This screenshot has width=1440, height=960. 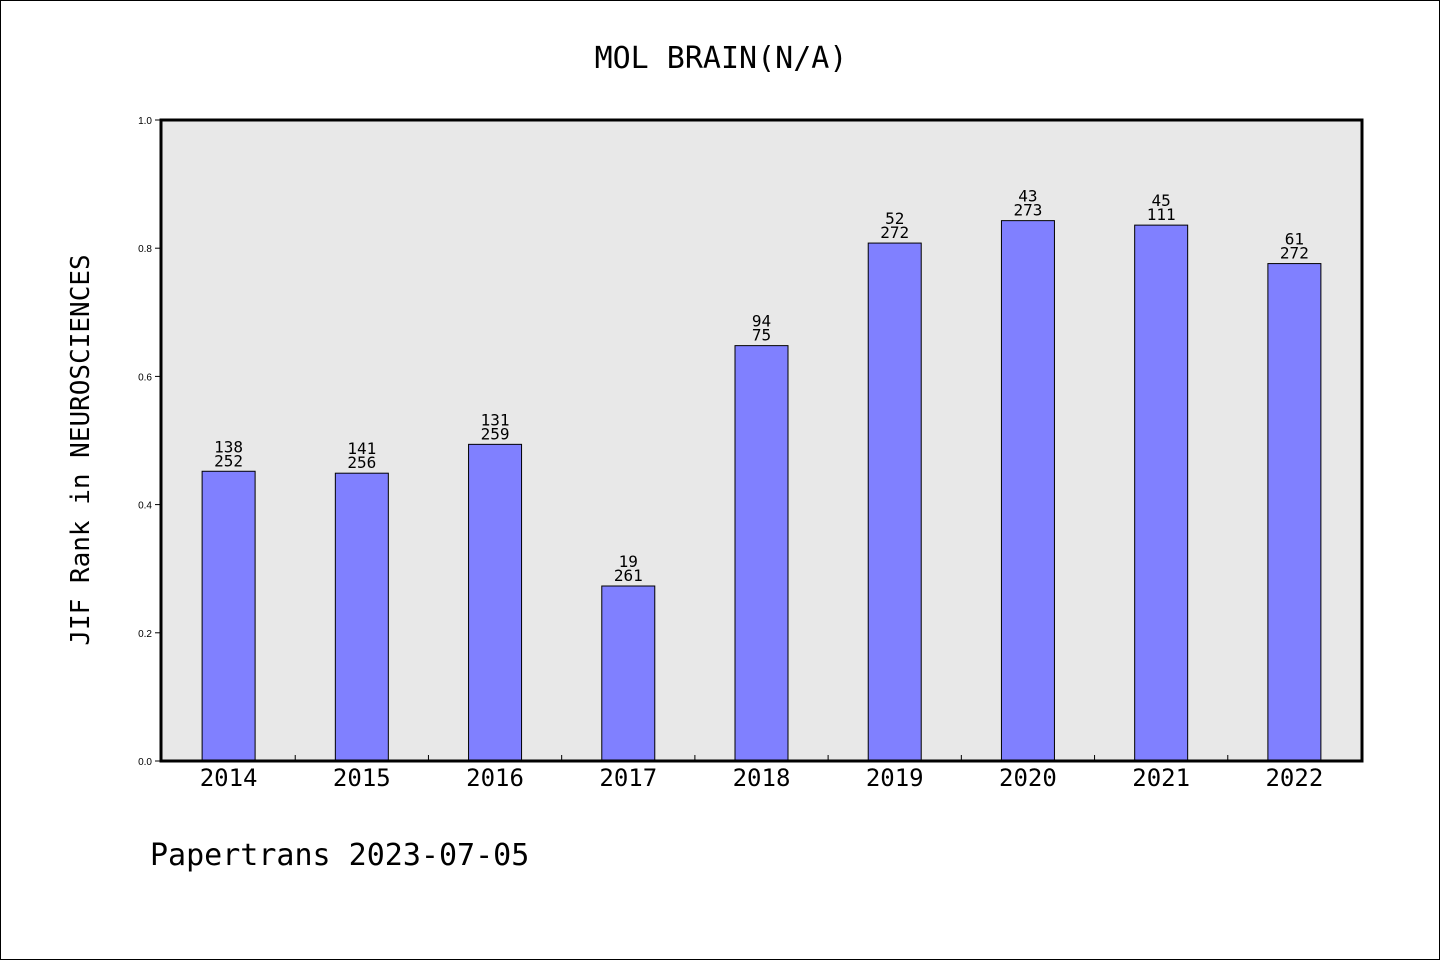 I want to click on bar-label-top: 94, so click(x=761, y=321).